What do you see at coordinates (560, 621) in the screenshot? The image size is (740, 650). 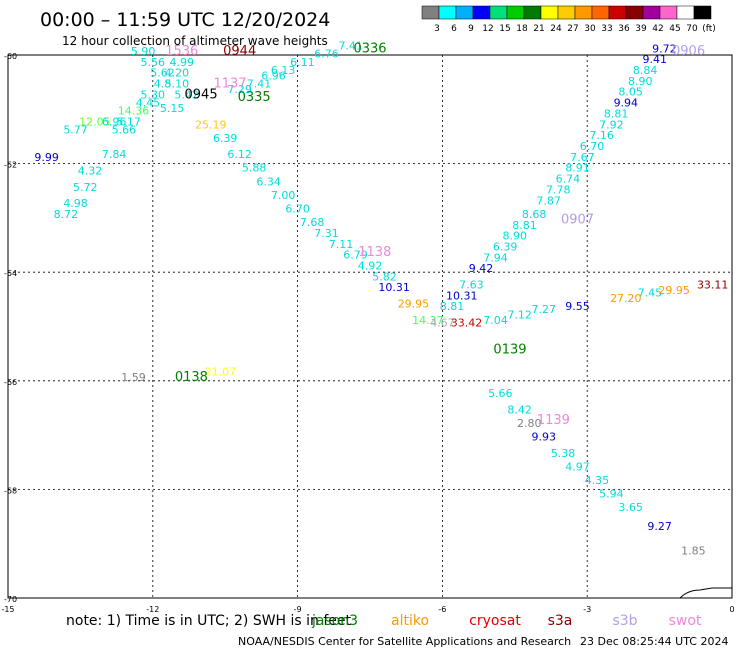 I see `satellite-name: s3a` at bounding box center [560, 621].